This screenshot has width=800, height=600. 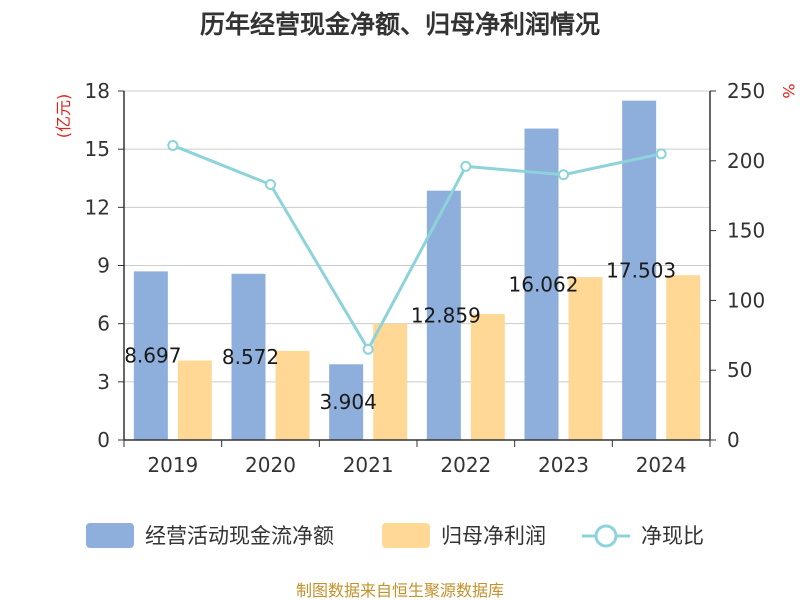 I want to click on legend-swatch-netprofit, so click(x=406, y=535).